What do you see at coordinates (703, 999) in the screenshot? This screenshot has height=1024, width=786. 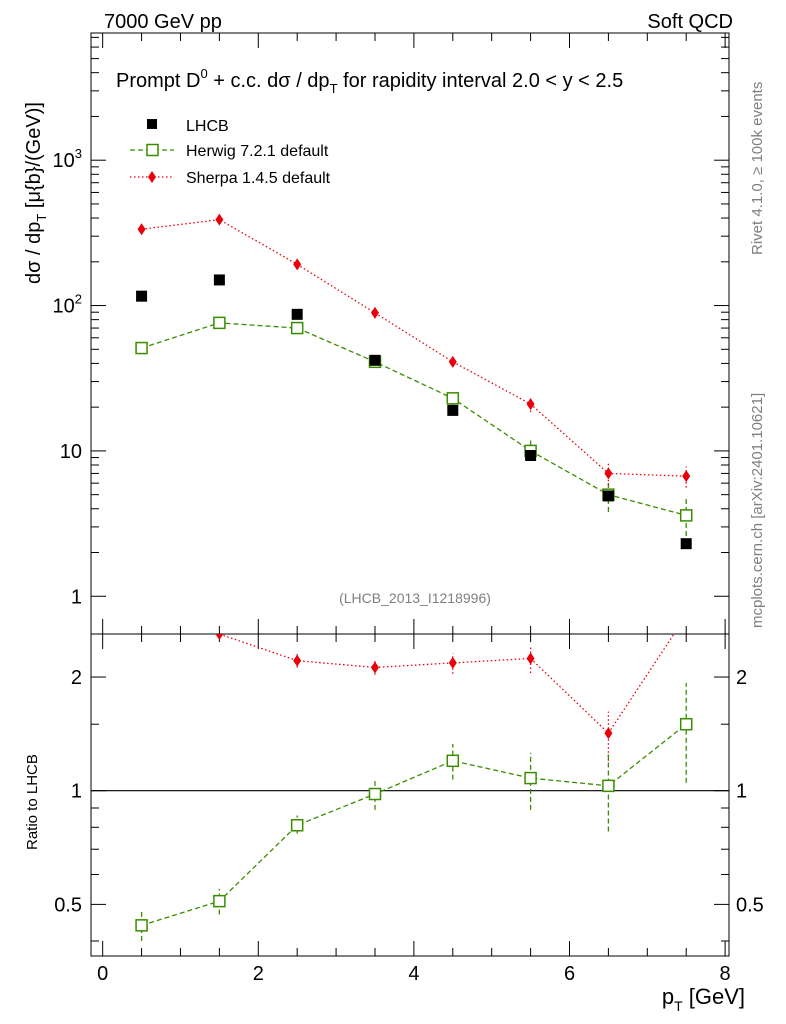 I see `x-axis-label: pT [GeV]` at bounding box center [703, 999].